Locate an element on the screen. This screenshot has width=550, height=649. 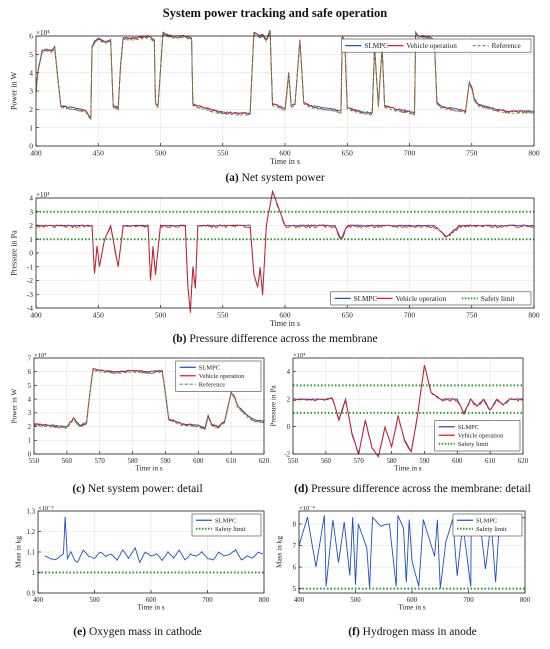
y-axis-label: Power in W is located at coordinates (13, 406).